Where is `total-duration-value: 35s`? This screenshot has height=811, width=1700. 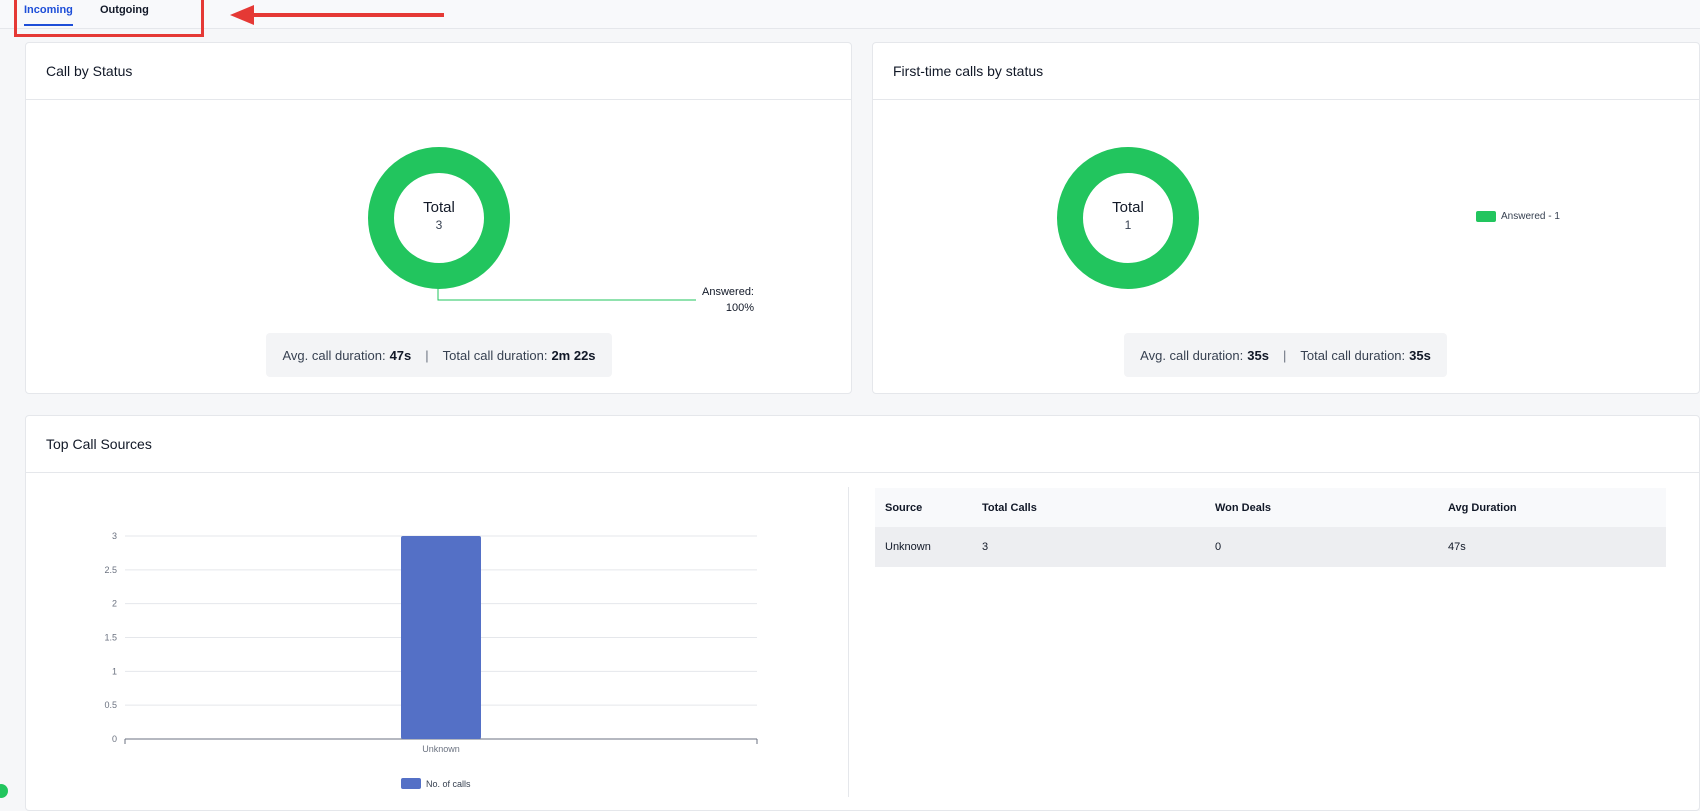
total-duration-value: 35s is located at coordinates (1420, 355).